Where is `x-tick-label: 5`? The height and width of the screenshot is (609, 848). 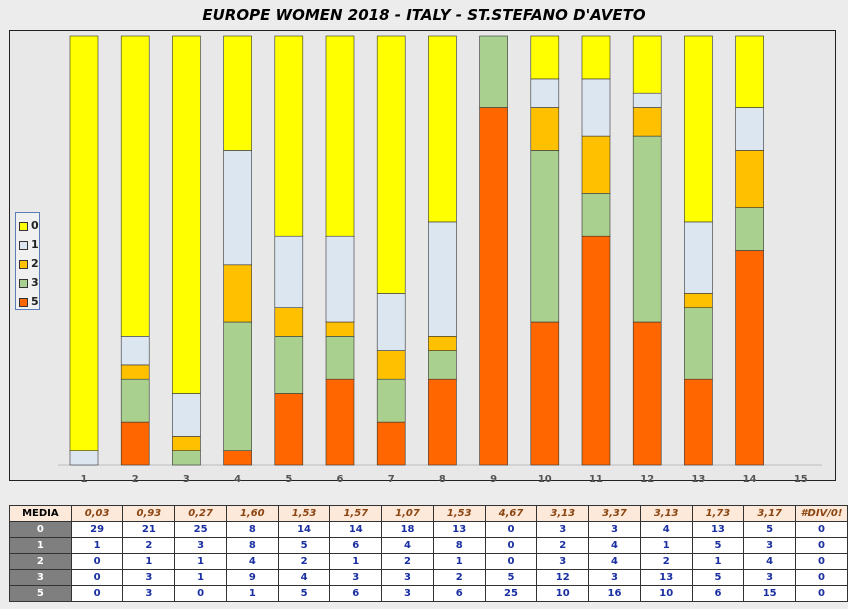
x-tick-label: 5 is located at coordinates (288, 479).